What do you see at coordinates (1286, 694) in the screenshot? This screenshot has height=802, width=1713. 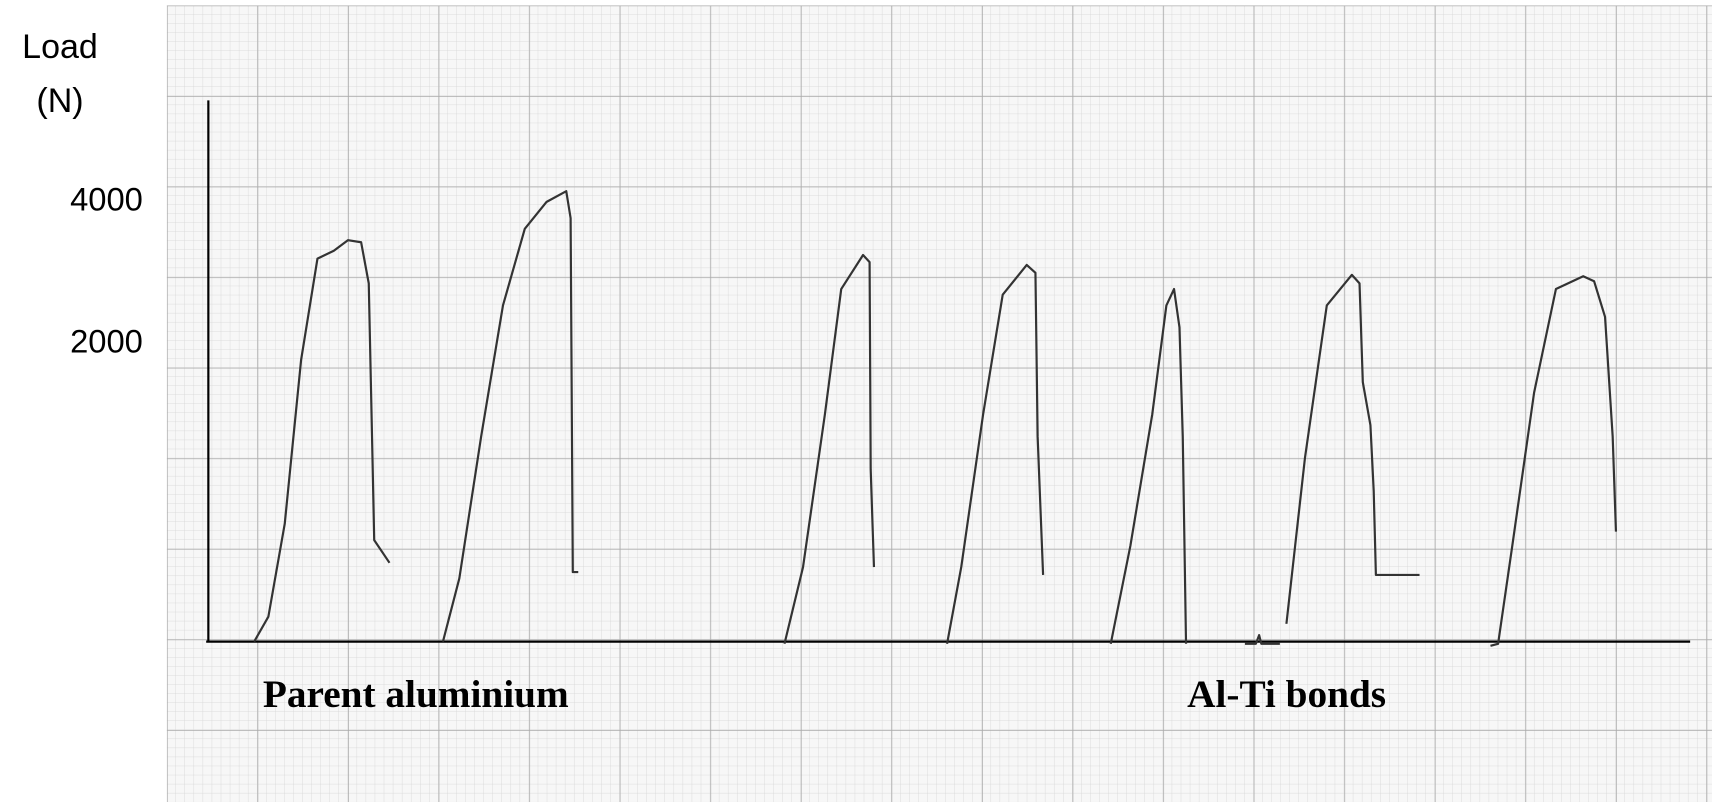 I see `annotation: Al-Ti bonds` at bounding box center [1286, 694].